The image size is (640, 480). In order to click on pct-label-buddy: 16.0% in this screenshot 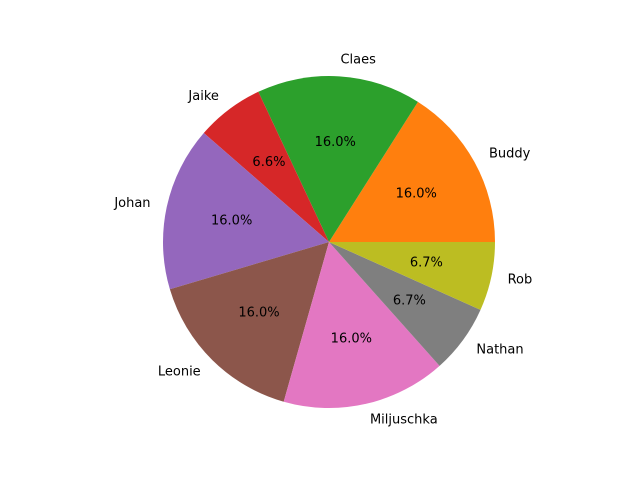, I will do `click(416, 194)`.